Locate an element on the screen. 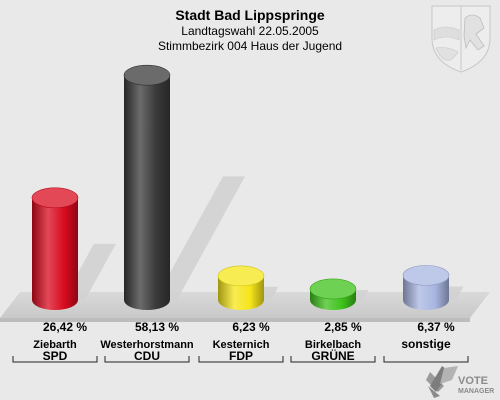 The height and width of the screenshot is (400, 500). value-label: 26,42 % is located at coordinates (65, 327).